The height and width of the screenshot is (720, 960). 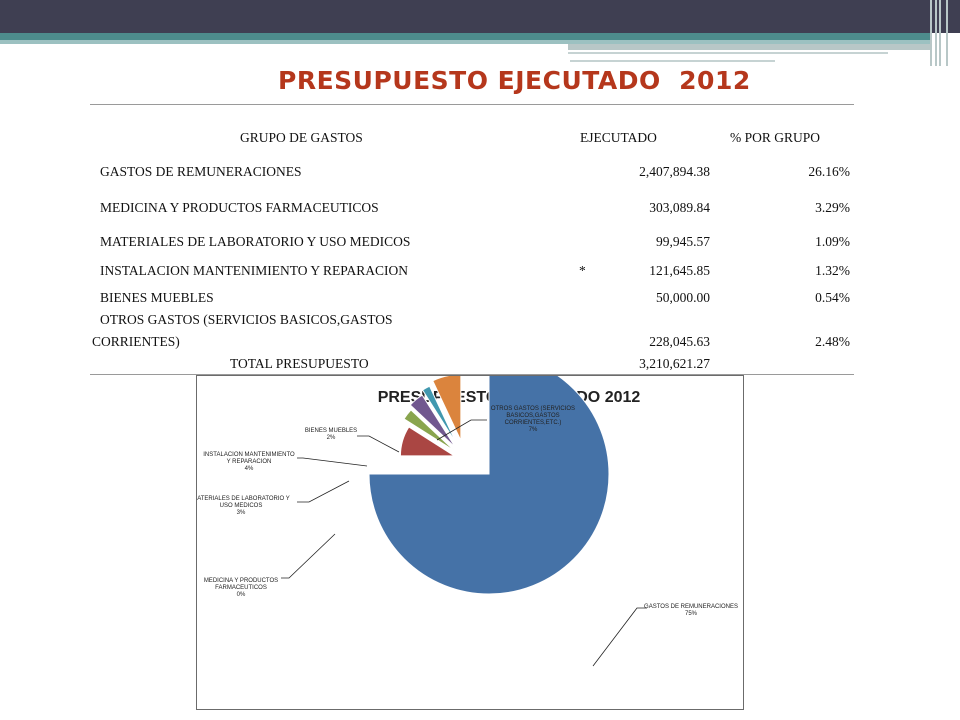 What do you see at coordinates (683, 297) in the screenshot?
I see `row-executed: 50,000.00` at bounding box center [683, 297].